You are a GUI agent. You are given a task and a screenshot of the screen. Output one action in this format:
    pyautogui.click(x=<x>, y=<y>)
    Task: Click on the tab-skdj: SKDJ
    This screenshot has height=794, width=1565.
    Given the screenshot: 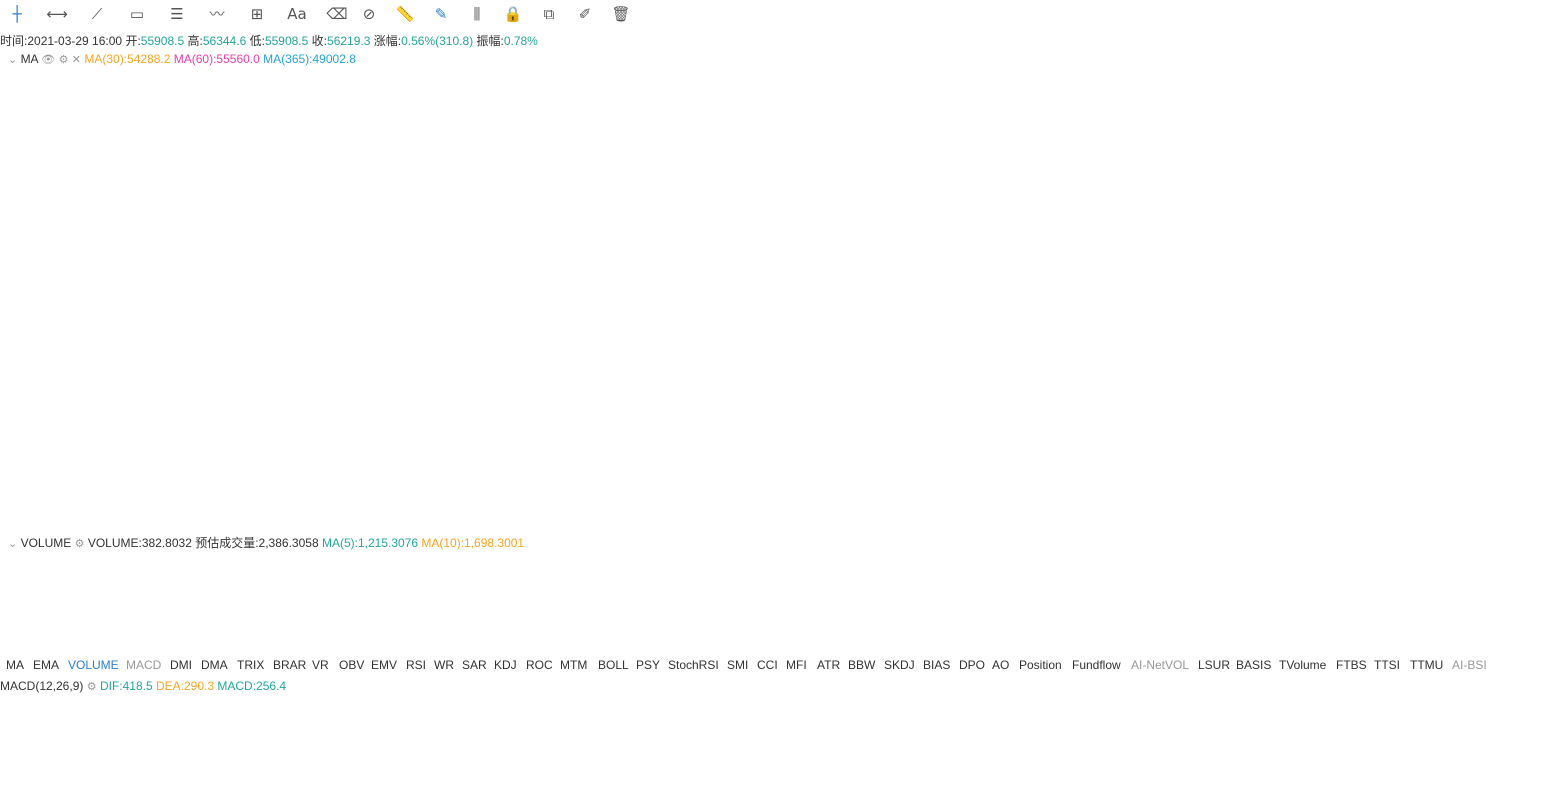 What is the action you would take?
    pyautogui.click(x=899, y=665)
    